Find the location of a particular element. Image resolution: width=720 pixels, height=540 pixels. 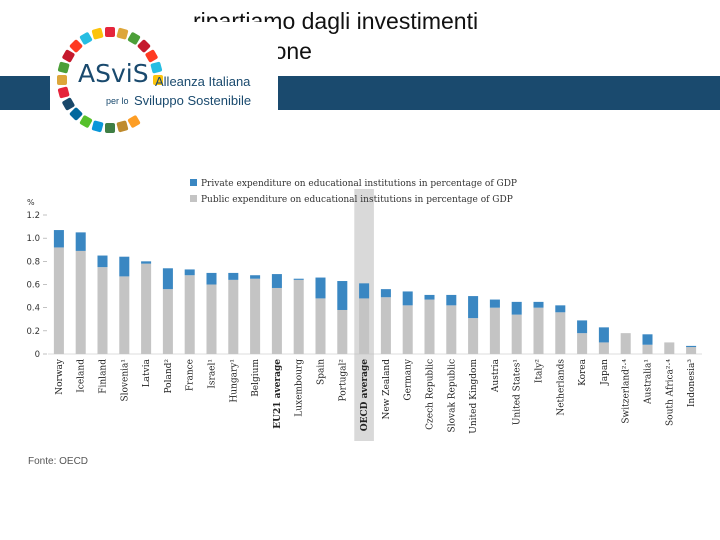

y-tick-label: 0.8 is located at coordinates (33, 262).